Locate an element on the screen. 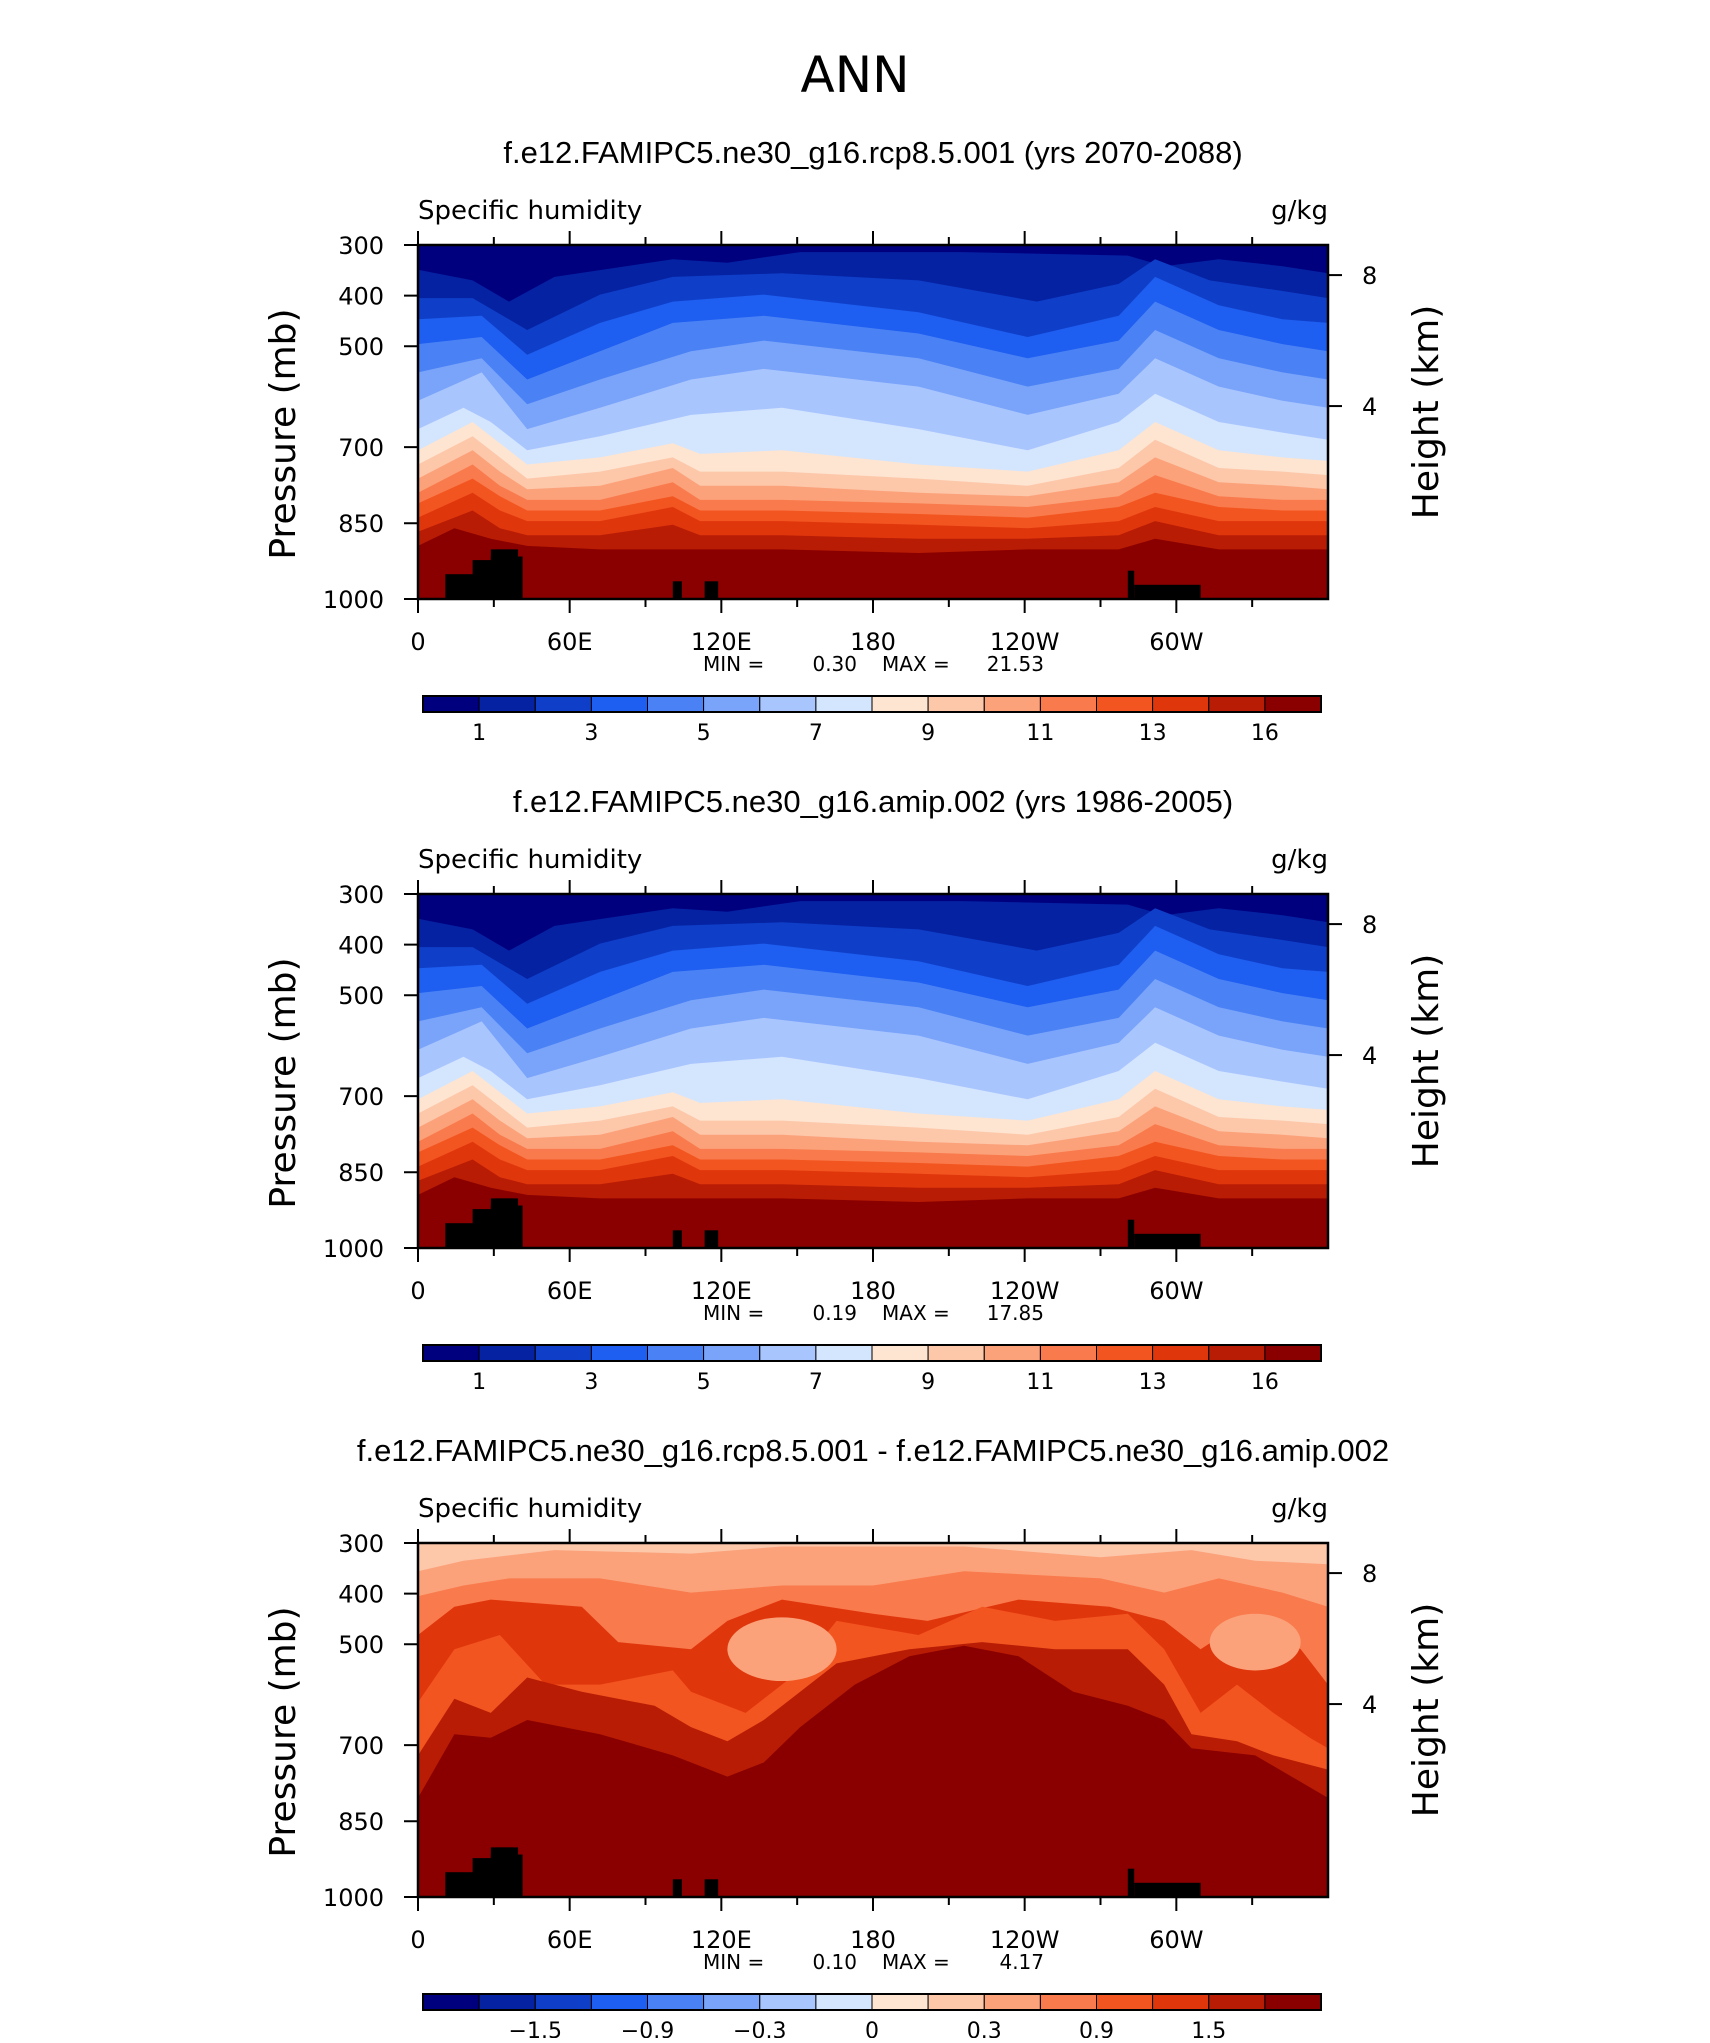 This screenshot has height=2043, width=1710. colorbar-label: 13 is located at coordinates (1153, 733).